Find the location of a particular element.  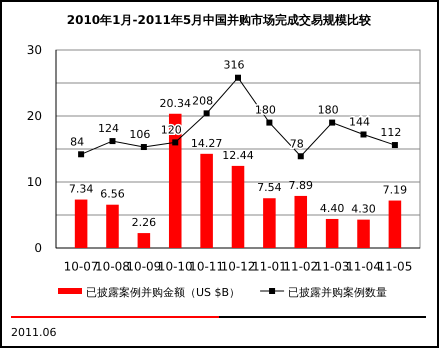

data-label: 106 is located at coordinates (139, 135).